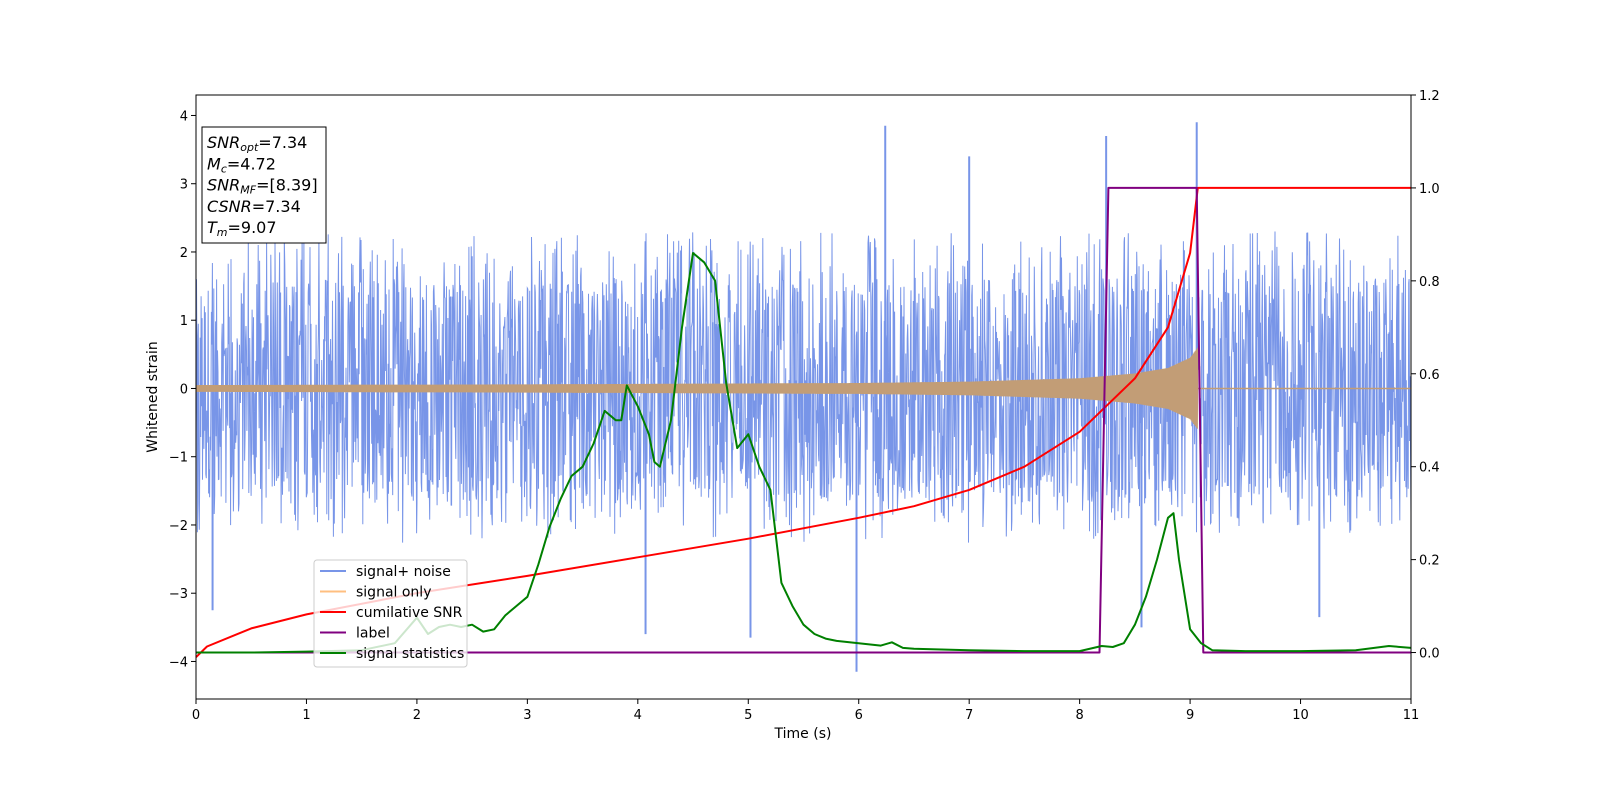 This screenshot has height=800, width=1600. I want to click on x-tick-label: 3, so click(527, 715).